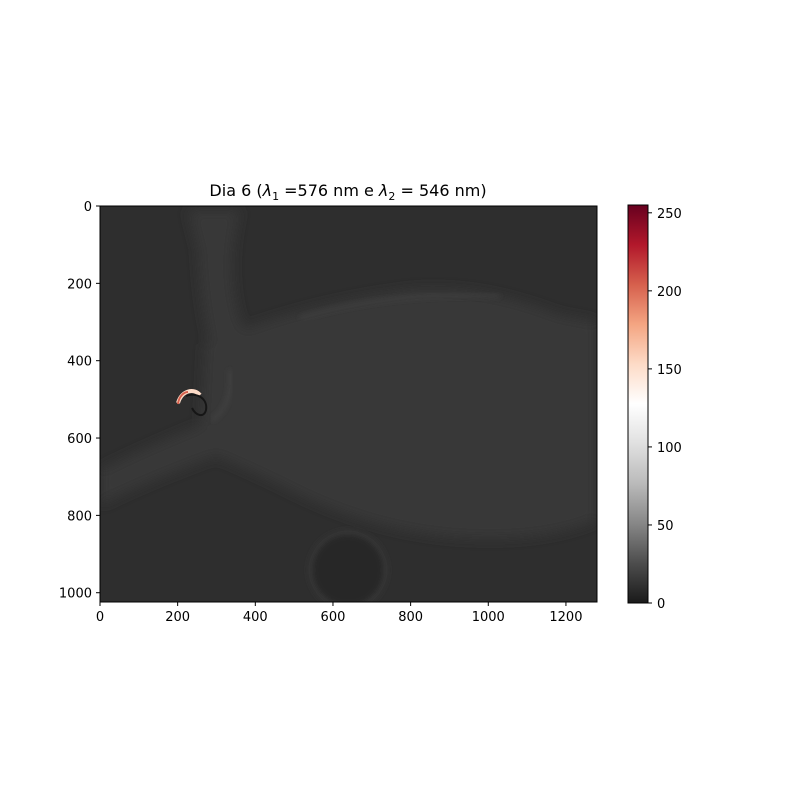 This screenshot has height=800, width=800. What do you see at coordinates (488, 617) in the screenshot?
I see `x-tick-label: 1000` at bounding box center [488, 617].